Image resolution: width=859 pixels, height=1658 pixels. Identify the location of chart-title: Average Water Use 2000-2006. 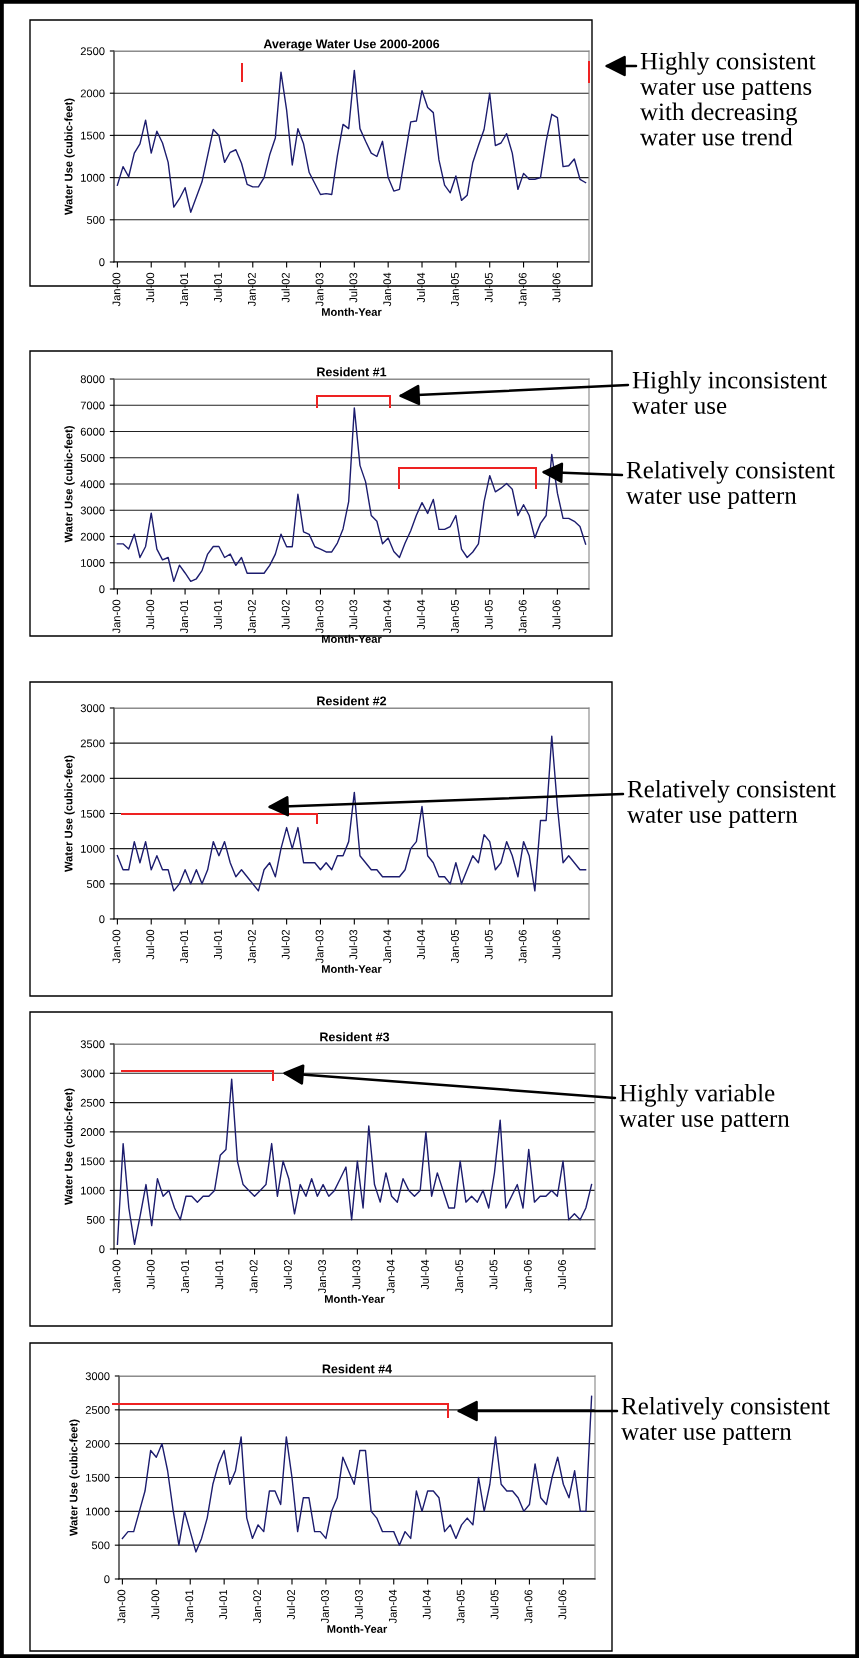
(351, 45).